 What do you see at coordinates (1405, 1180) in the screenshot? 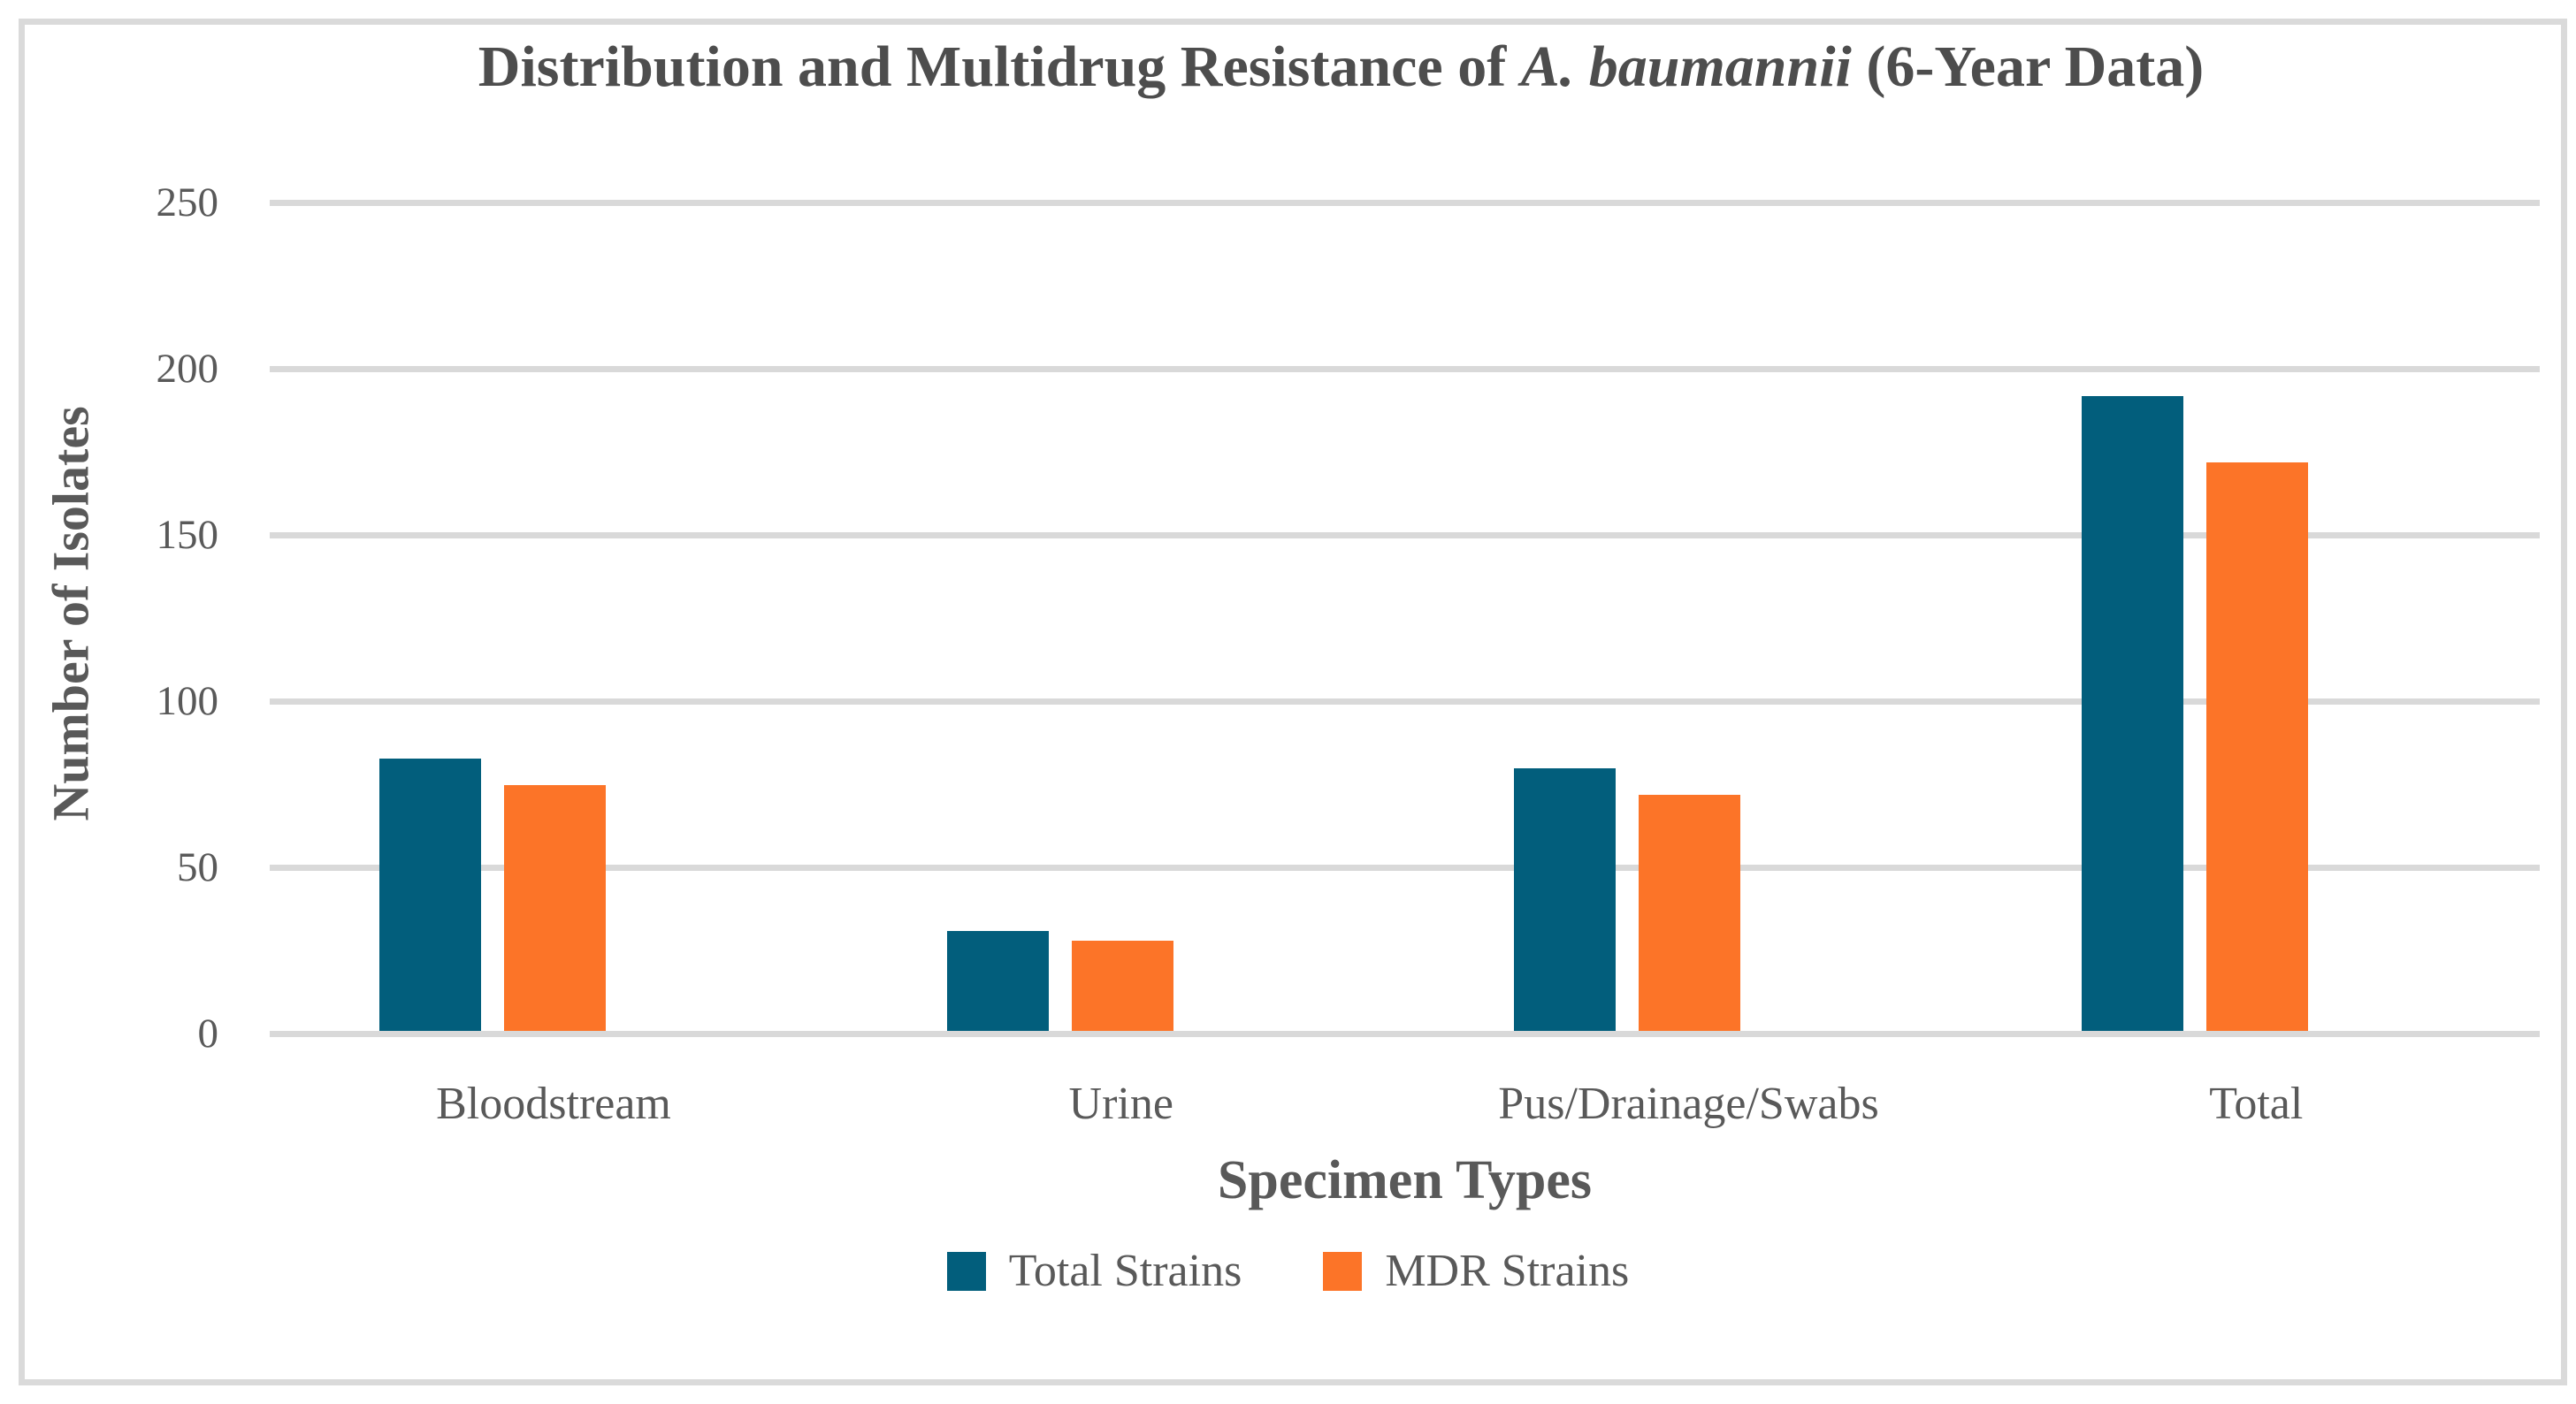
I see `x-axis-title: Specimen Types` at bounding box center [1405, 1180].